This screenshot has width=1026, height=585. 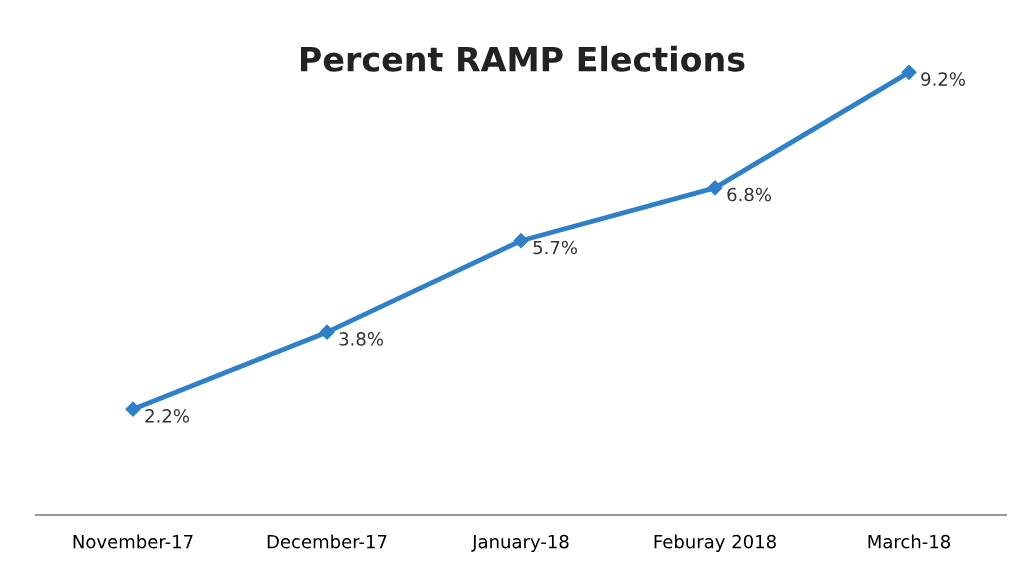 What do you see at coordinates (520, 543) in the screenshot?
I see `x-tick-label: January-18` at bounding box center [520, 543].